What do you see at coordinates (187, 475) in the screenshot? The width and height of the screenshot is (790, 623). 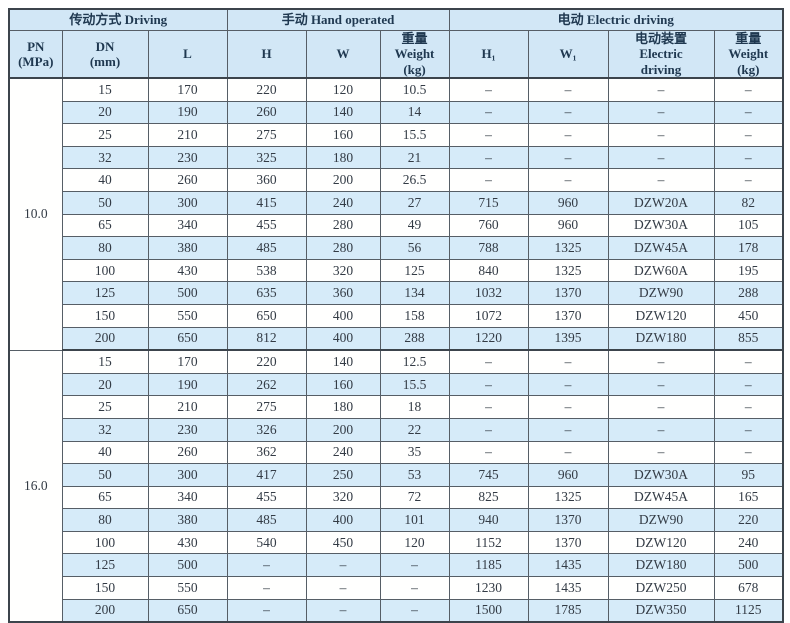 I see `cell-l: 300` at bounding box center [187, 475].